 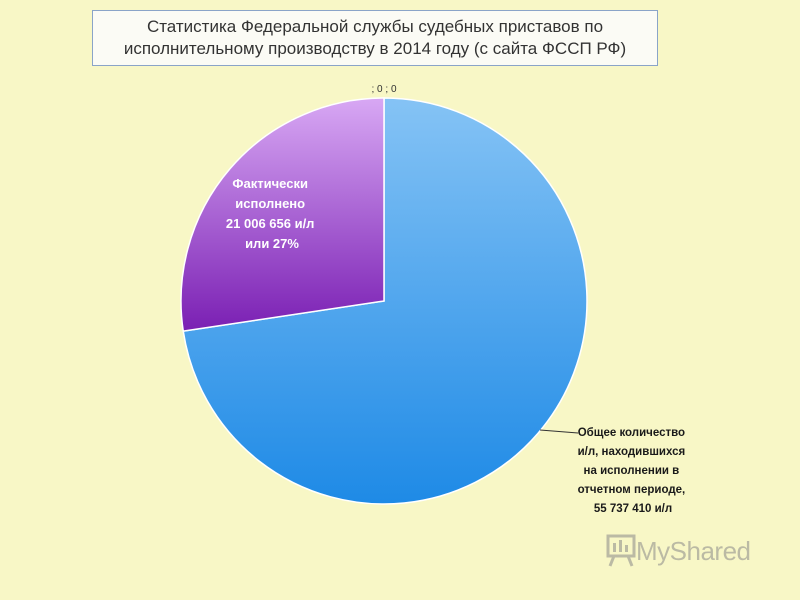 I want to click on leader-line-total, so click(x=559, y=431).